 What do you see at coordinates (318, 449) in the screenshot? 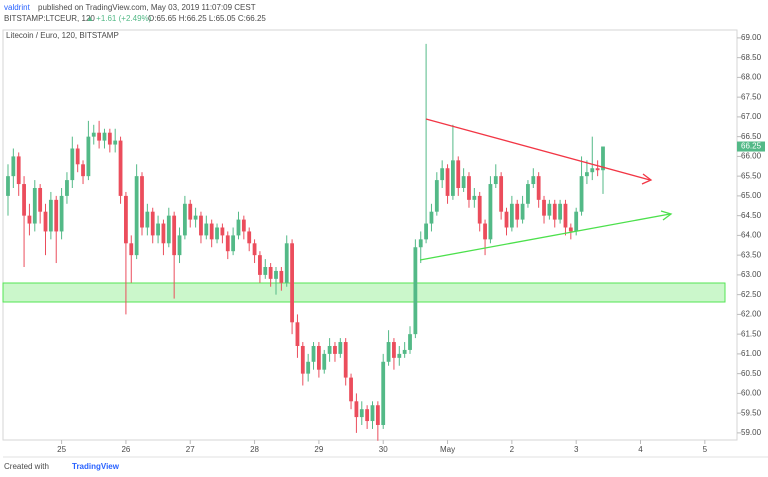
I see `x-tick-label: 29` at bounding box center [318, 449].